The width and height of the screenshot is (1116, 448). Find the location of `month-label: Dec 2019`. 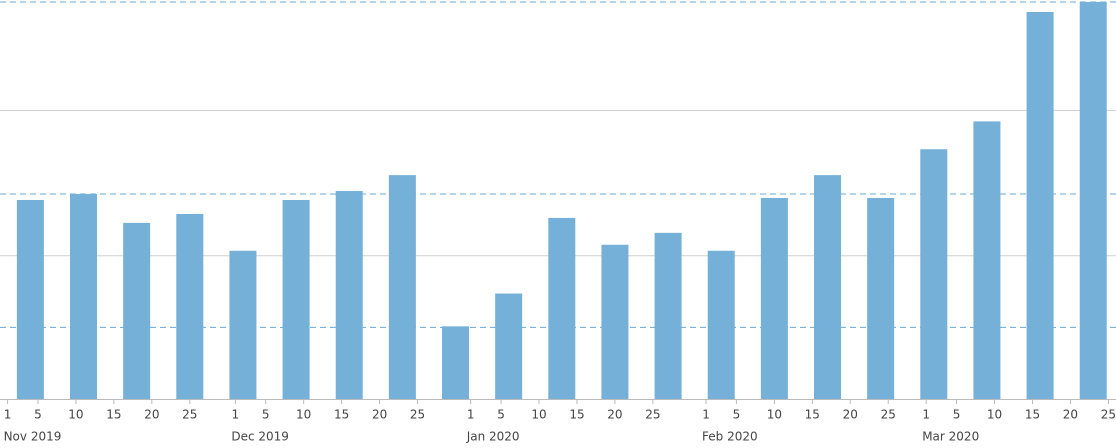

month-label: Dec 2019 is located at coordinates (260, 437).